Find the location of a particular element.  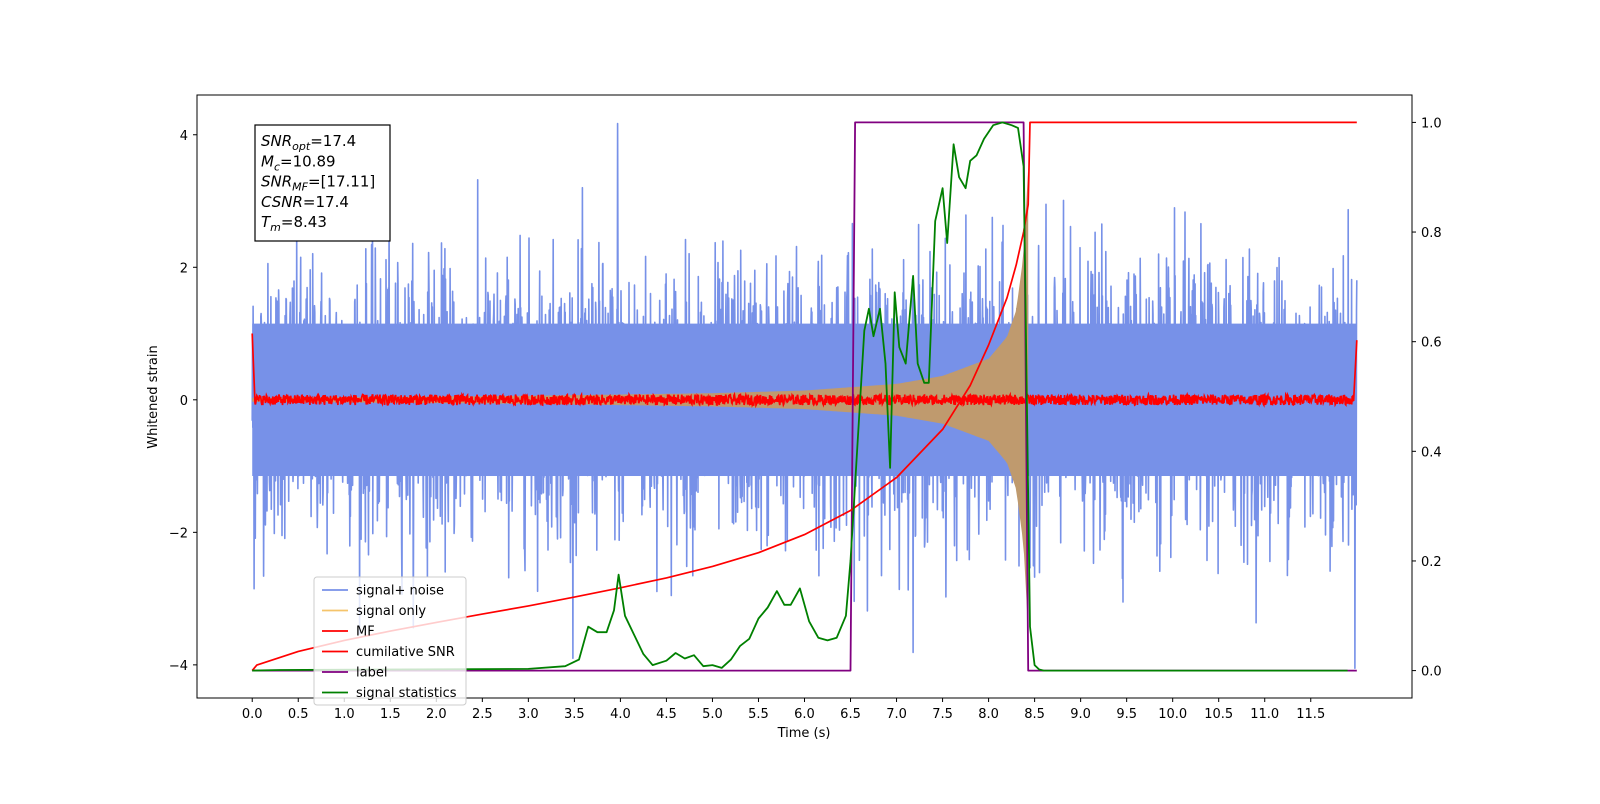

legend-frame is located at coordinates (390, 641).